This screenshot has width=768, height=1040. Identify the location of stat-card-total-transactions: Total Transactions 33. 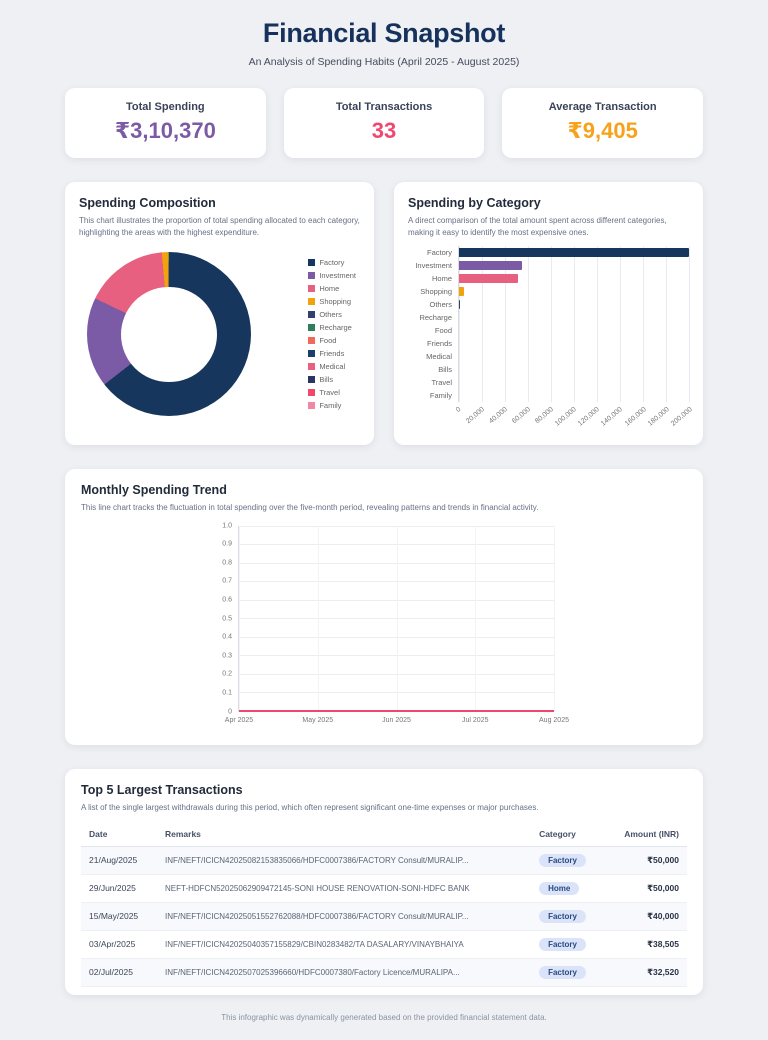
(384, 123).